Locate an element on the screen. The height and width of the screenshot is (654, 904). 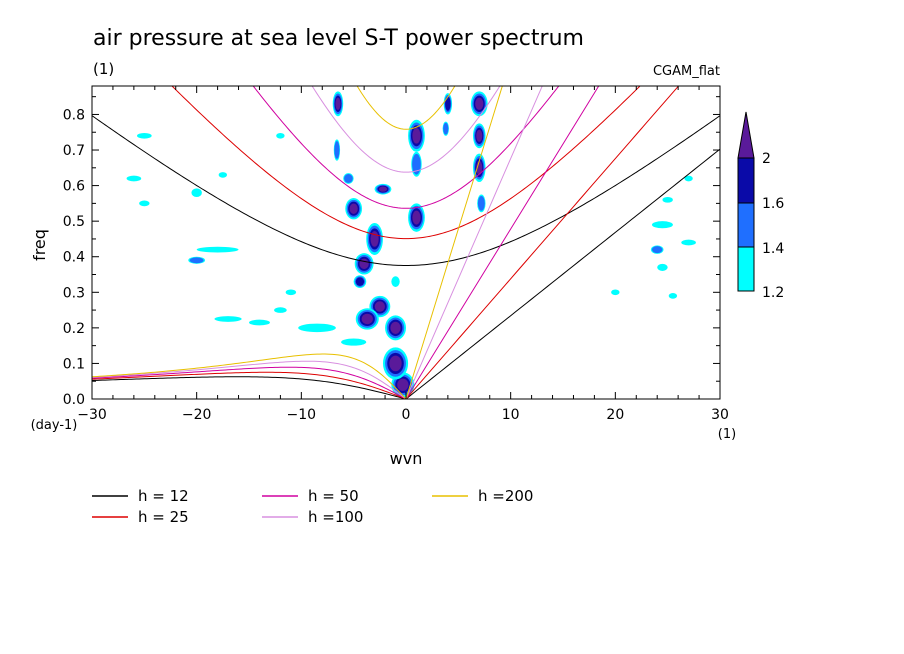
colorbar-label: 1.2 is located at coordinates (773, 293).